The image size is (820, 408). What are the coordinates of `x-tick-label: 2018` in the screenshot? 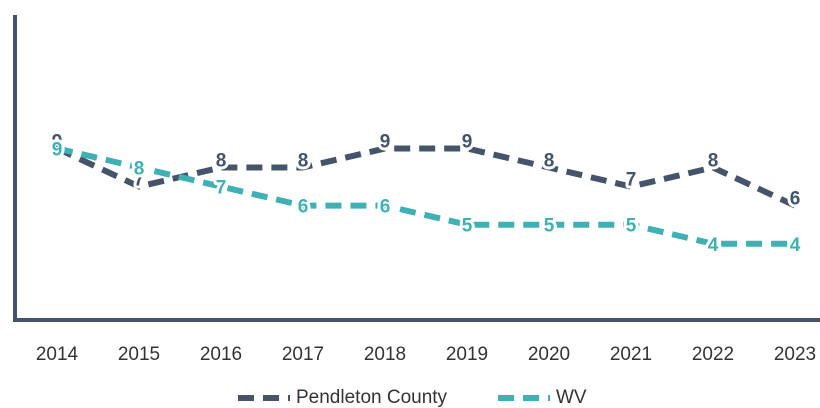 It's located at (385, 354).